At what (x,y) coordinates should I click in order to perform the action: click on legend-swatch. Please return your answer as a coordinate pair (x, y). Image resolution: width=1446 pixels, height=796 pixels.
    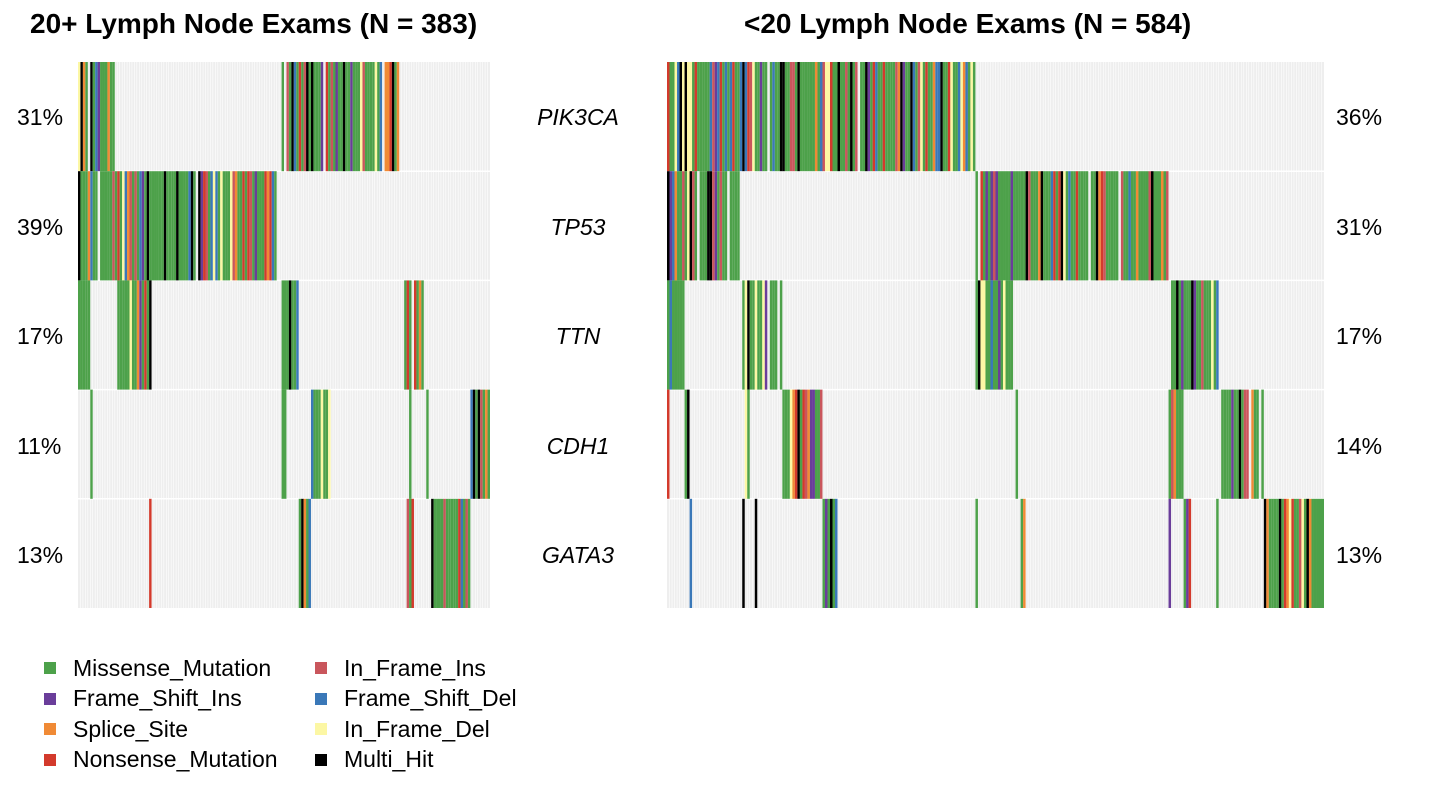
    Looking at the image, I should click on (321, 759).